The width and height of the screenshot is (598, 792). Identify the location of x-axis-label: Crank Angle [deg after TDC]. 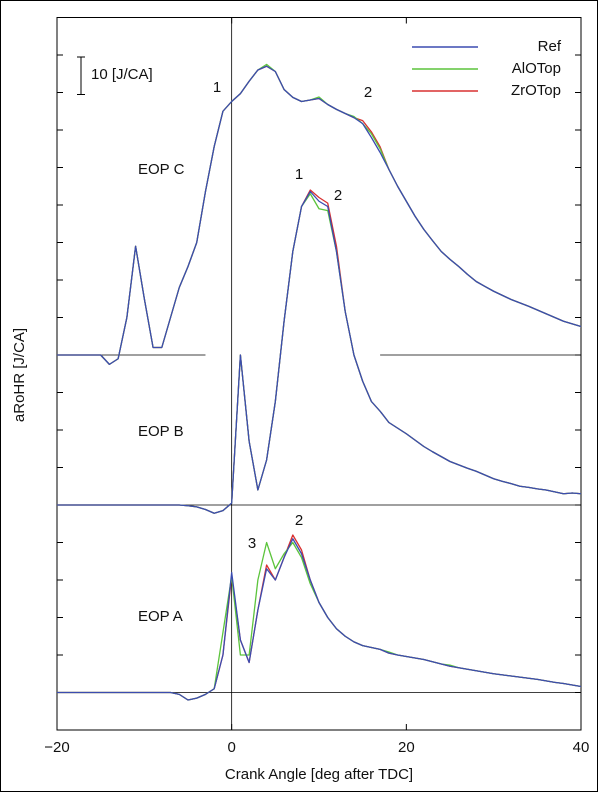
(319, 774).